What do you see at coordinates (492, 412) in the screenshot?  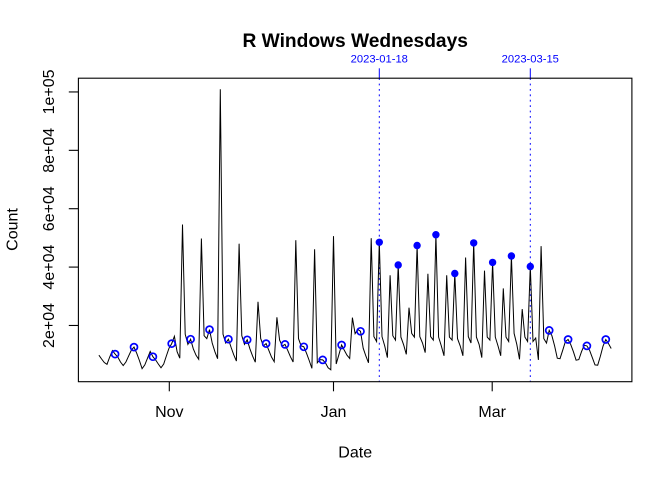 I see `svg-text: Mar` at bounding box center [492, 412].